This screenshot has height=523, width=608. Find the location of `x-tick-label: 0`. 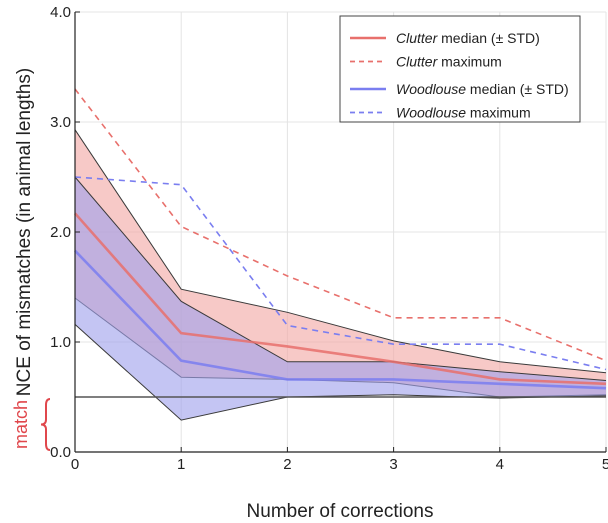

x-tick-label: 0 is located at coordinates (75, 464).